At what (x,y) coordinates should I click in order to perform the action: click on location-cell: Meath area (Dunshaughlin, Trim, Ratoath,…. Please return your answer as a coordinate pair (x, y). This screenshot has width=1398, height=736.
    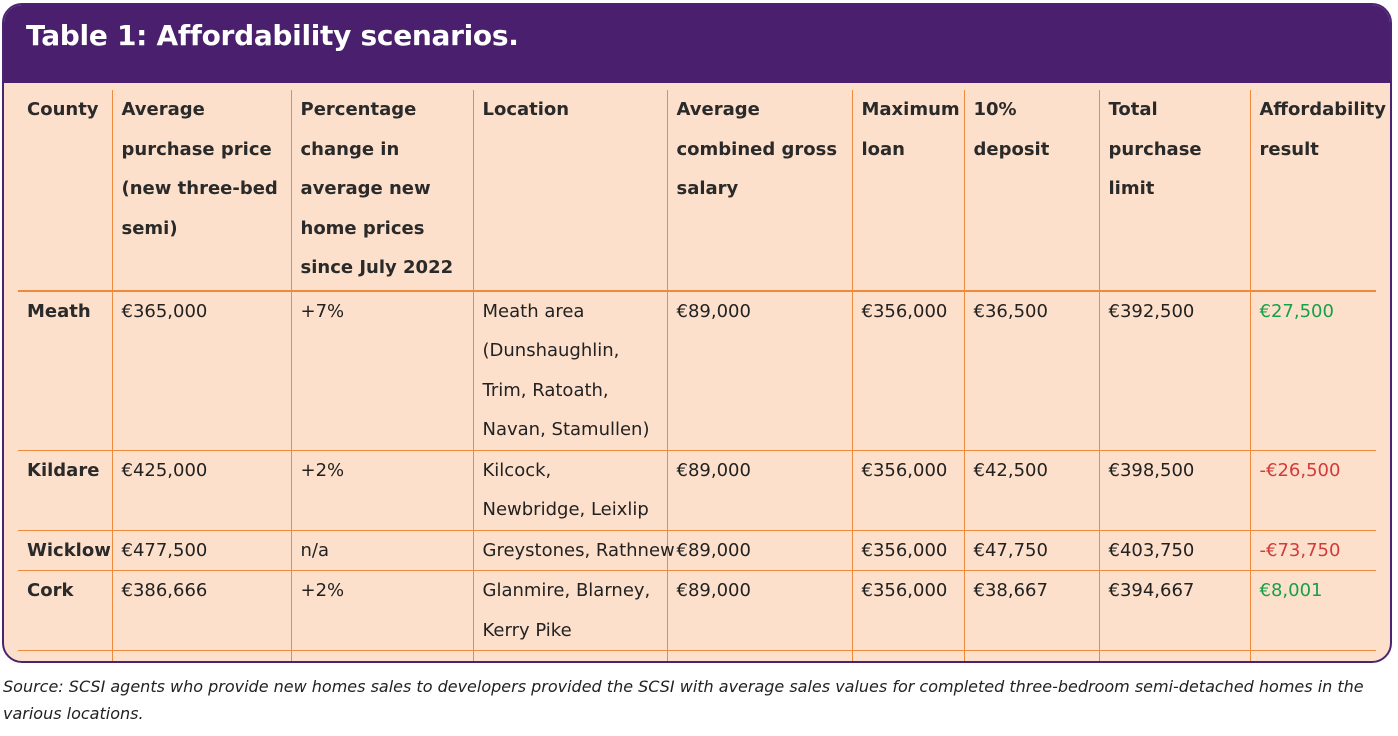
    Looking at the image, I should click on (569, 370).